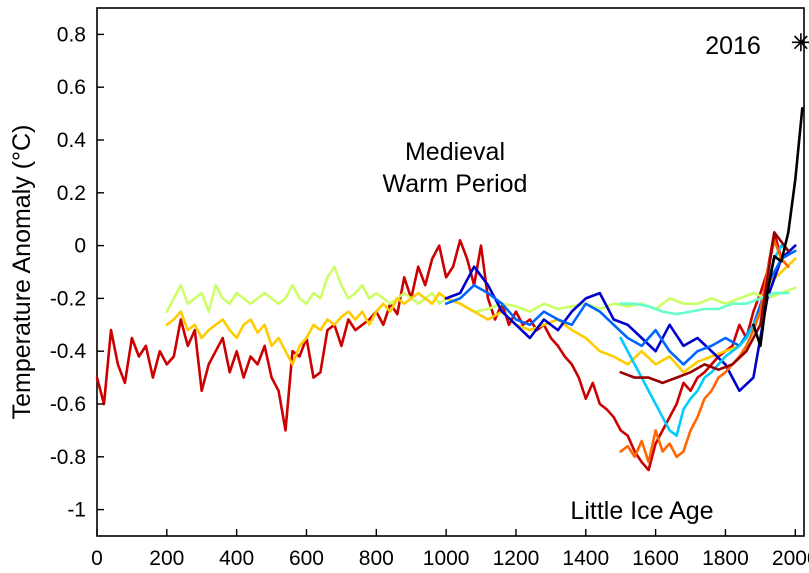 The width and height of the screenshot is (809, 573). Describe the element at coordinates (641, 511) in the screenshot. I see `annotation-little-ice-age: Little Ice Age` at that location.